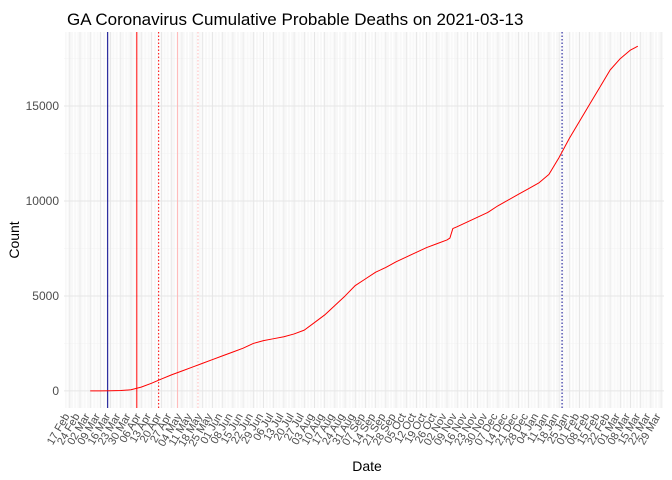  What do you see at coordinates (43, 106) in the screenshot?
I see `y-tick-label: 15000` at bounding box center [43, 106].